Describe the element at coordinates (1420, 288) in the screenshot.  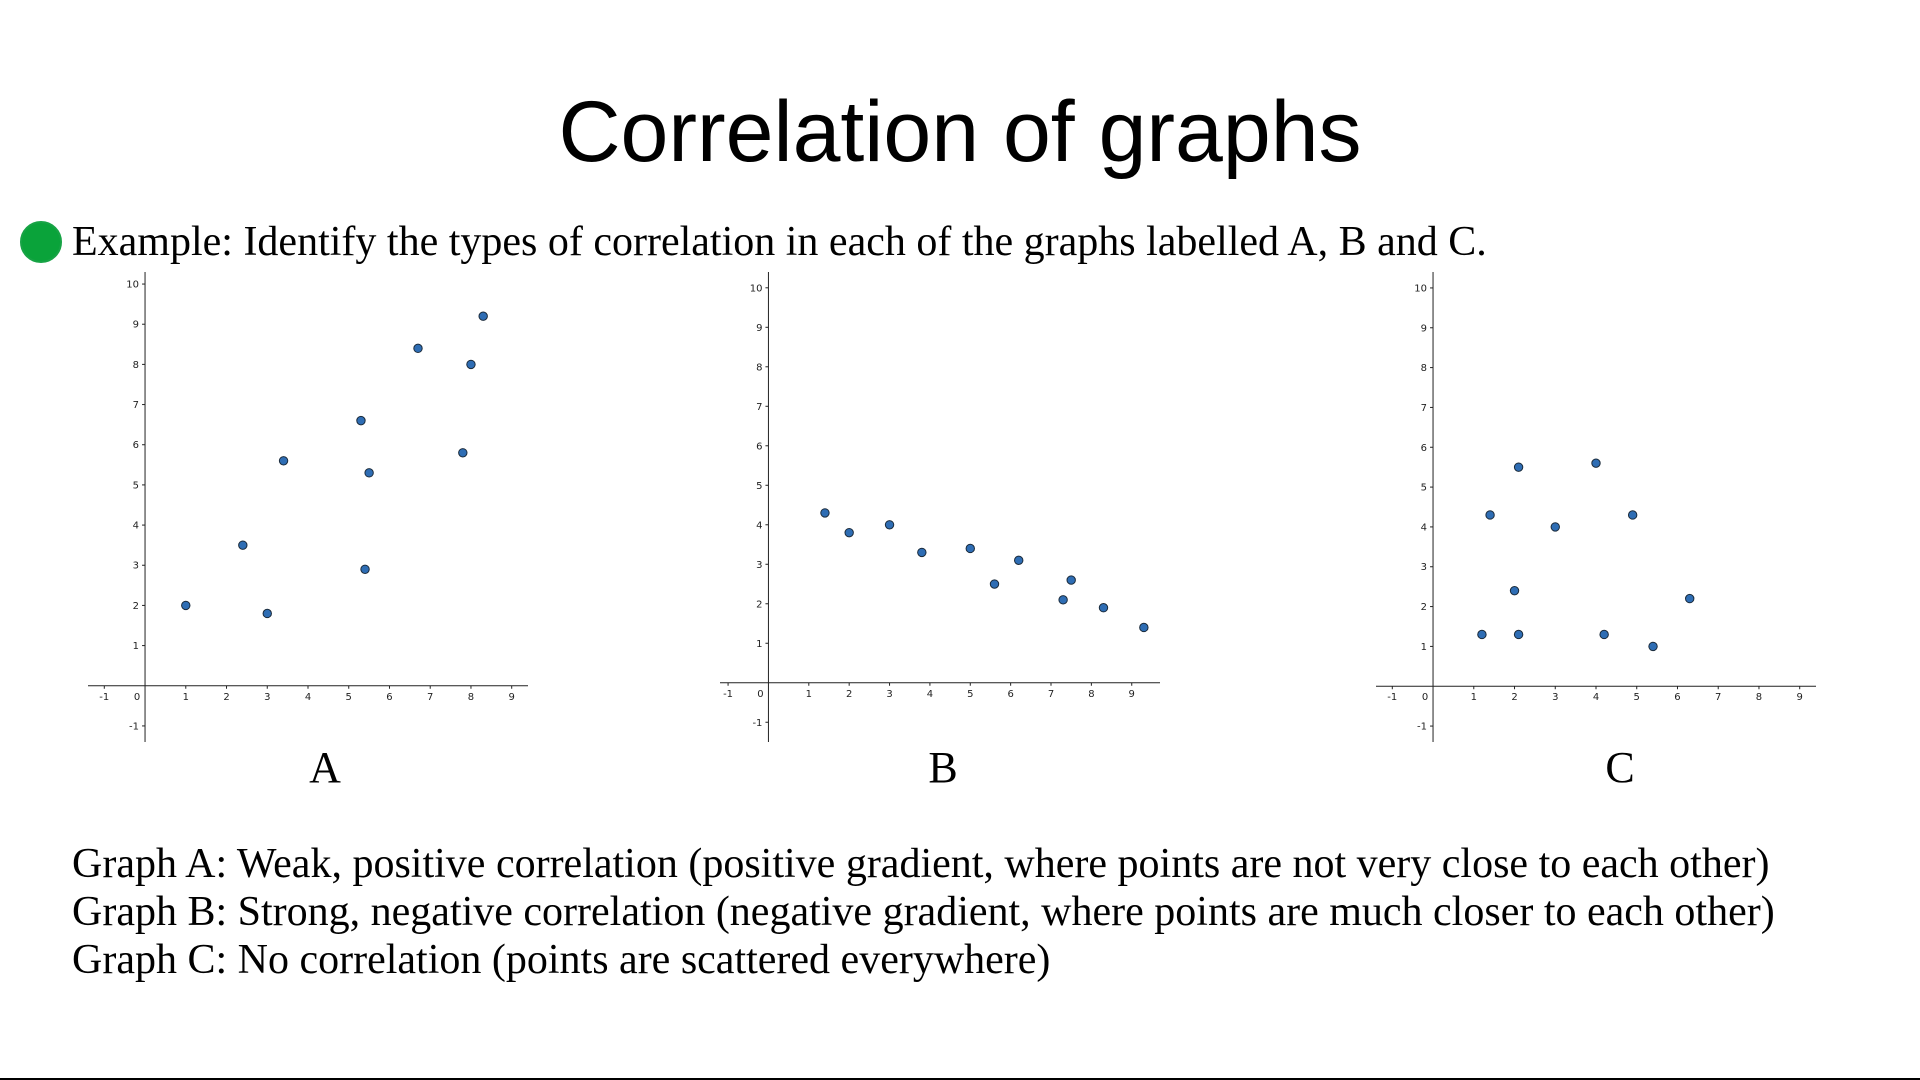
I see `y-tick-label-c: 10` at that location.